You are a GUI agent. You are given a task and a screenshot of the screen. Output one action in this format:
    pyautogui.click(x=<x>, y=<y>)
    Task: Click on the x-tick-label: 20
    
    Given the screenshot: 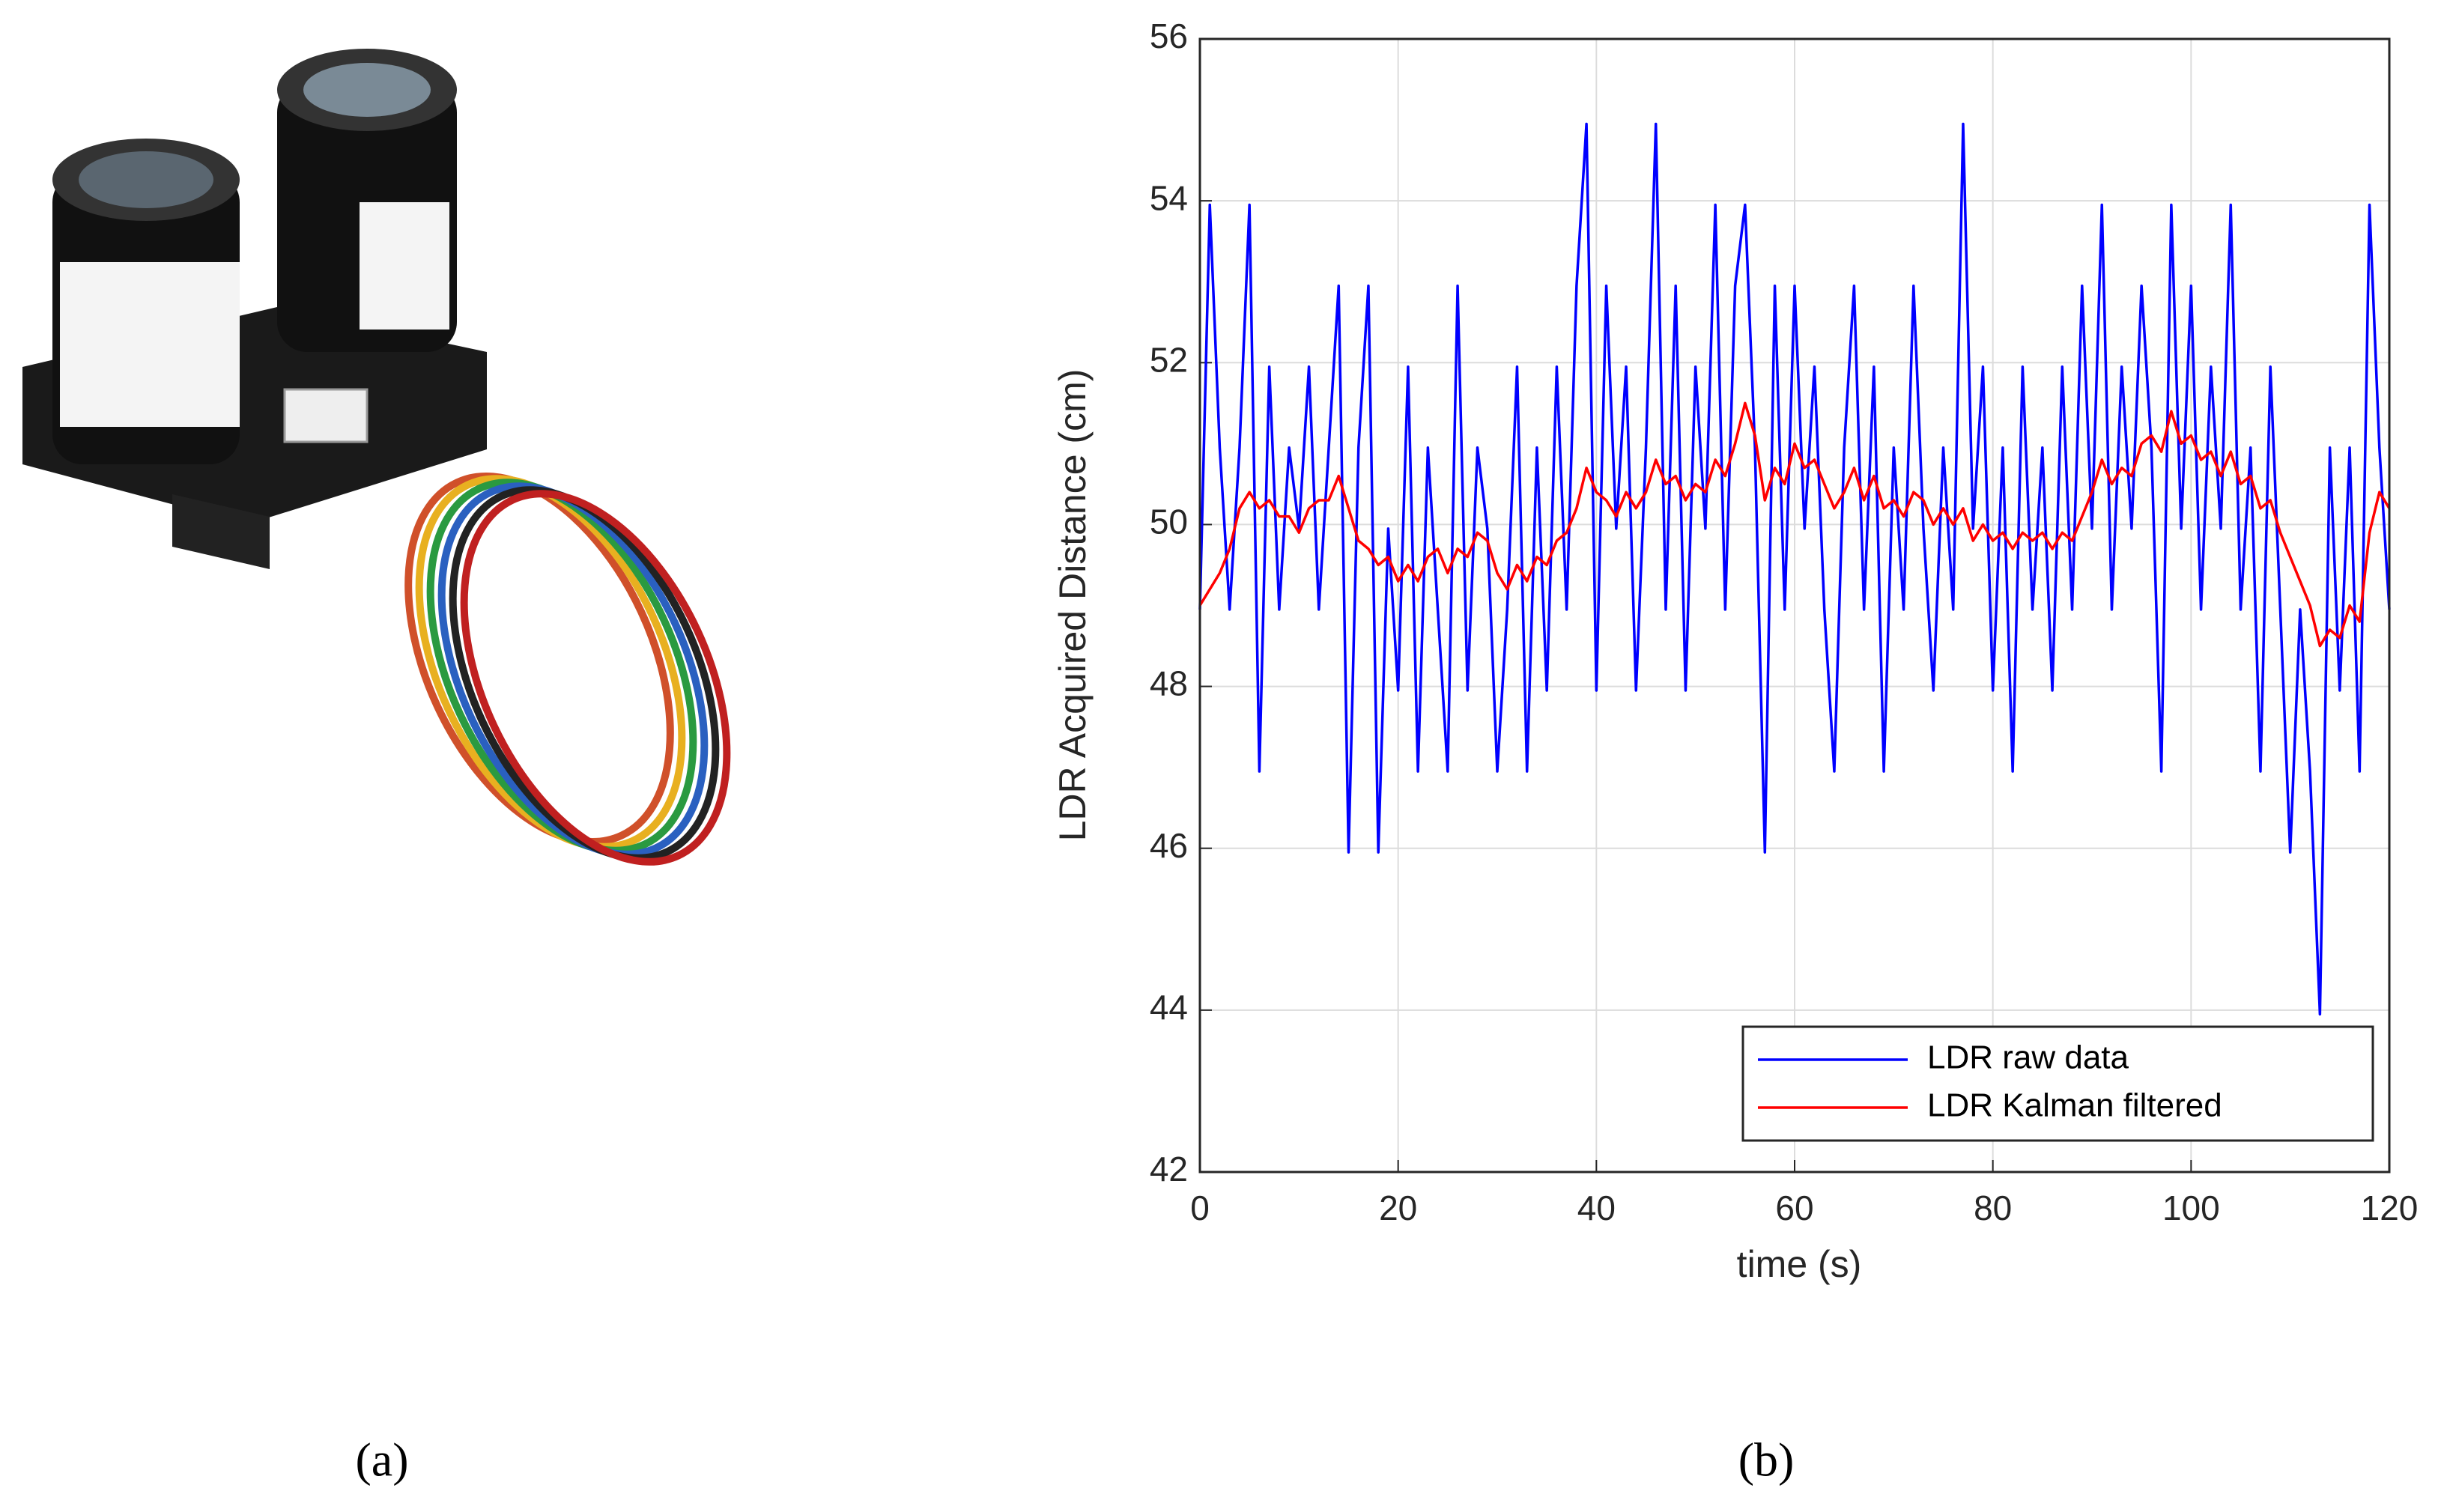 What is the action you would take?
    pyautogui.click(x=1398, y=1207)
    